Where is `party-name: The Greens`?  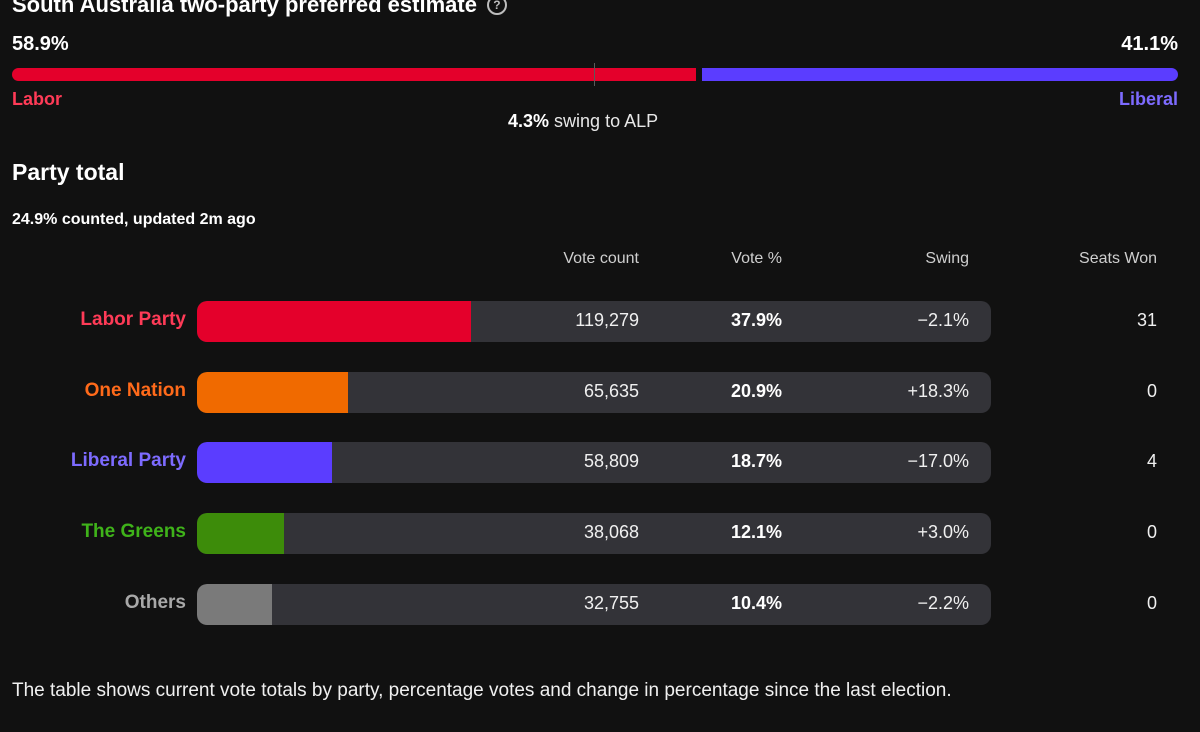 party-name: The Greens is located at coordinates (133, 531).